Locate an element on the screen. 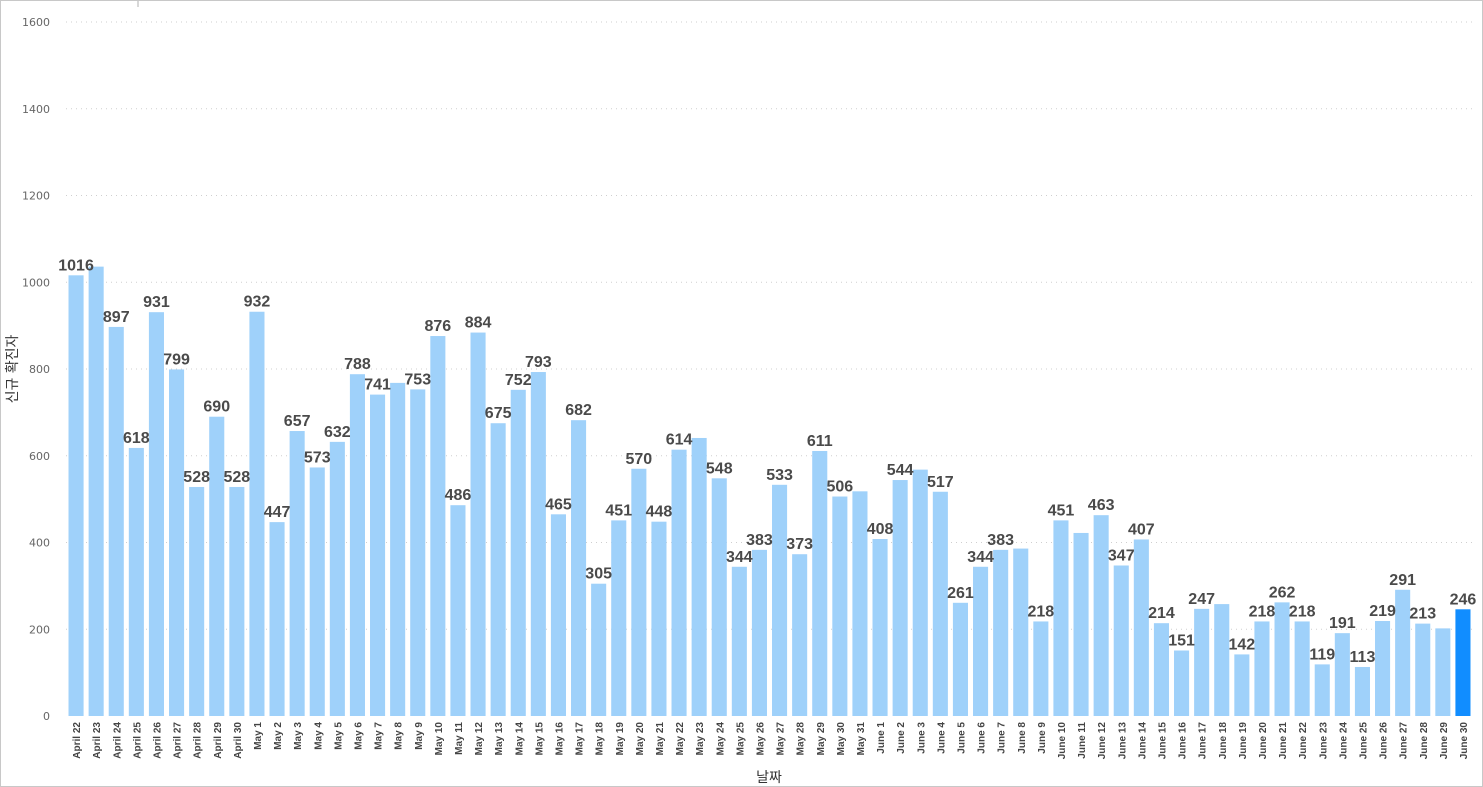  data-label: 675 is located at coordinates (498, 413).